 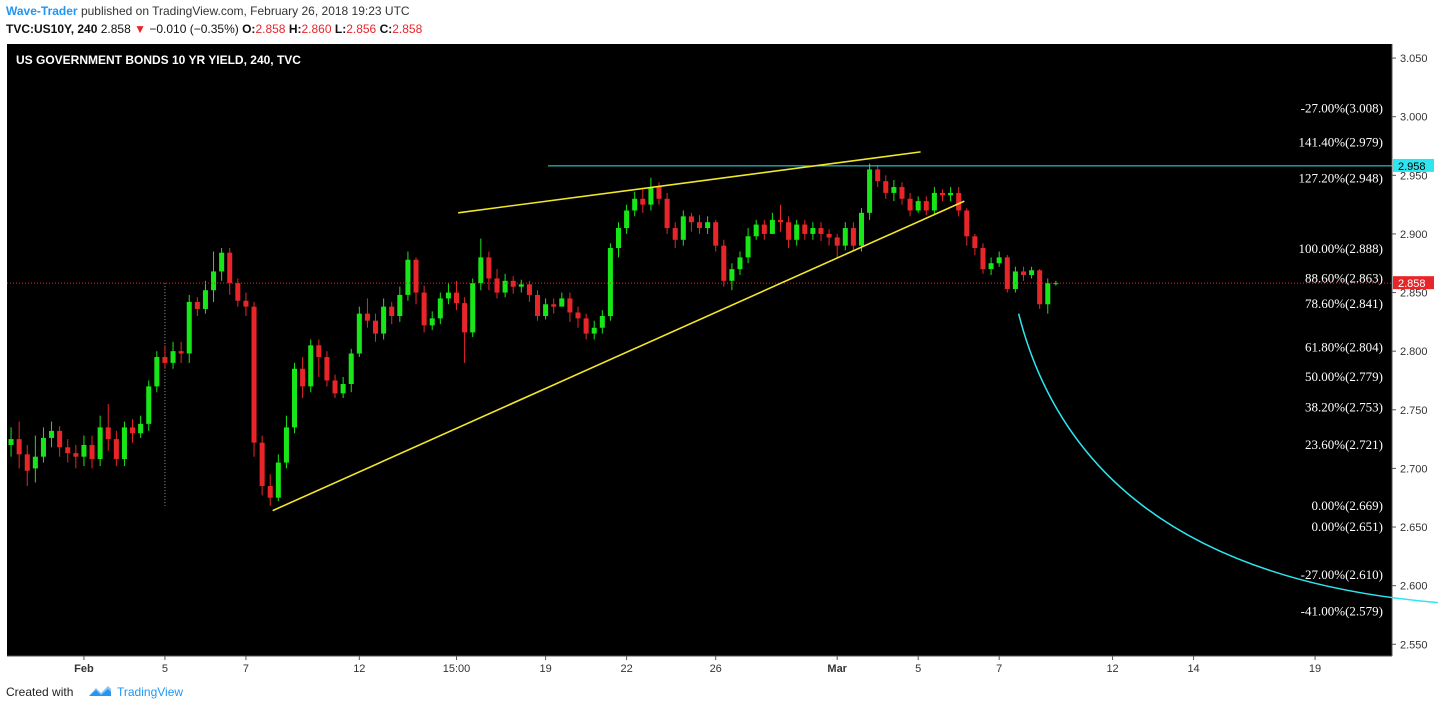 What do you see at coordinates (689, 182) in the screenshot?
I see `trendline` at bounding box center [689, 182].